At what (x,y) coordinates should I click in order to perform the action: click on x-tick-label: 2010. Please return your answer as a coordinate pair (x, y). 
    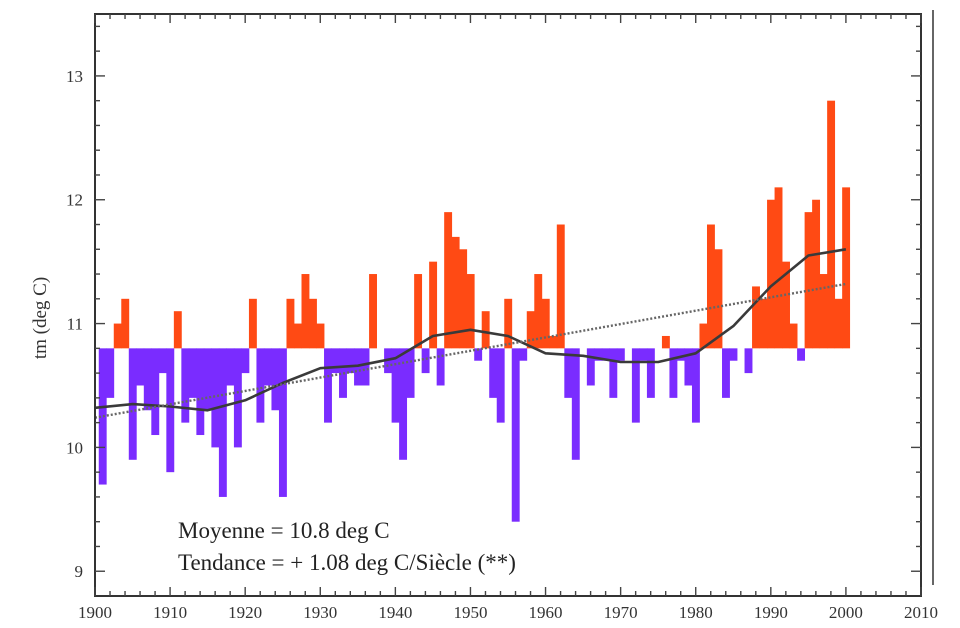
    Looking at the image, I should click on (921, 612).